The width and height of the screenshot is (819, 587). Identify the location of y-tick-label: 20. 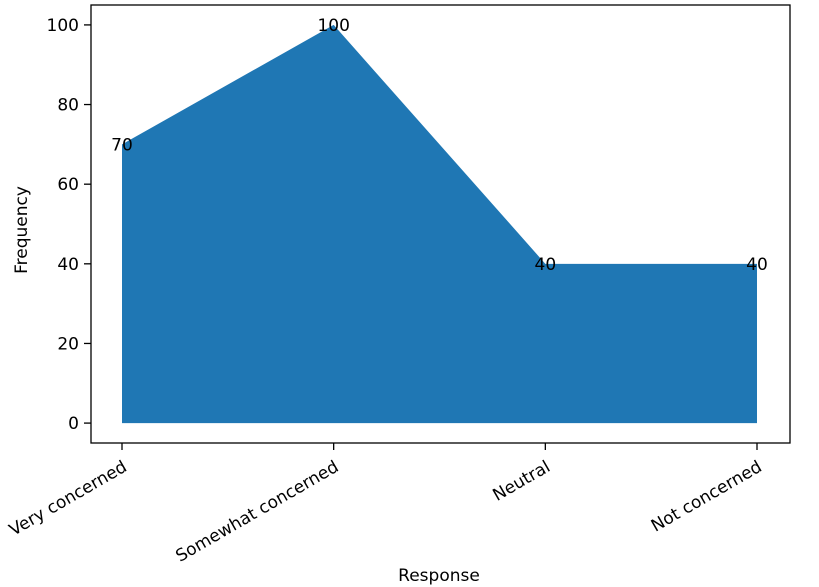
(68, 344).